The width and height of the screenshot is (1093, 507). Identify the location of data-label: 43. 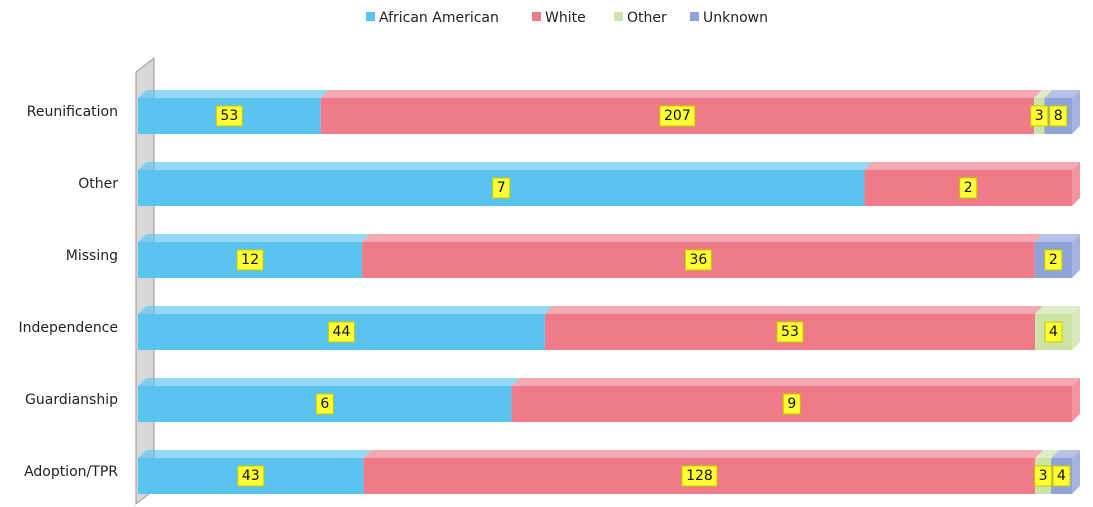
(251, 476).